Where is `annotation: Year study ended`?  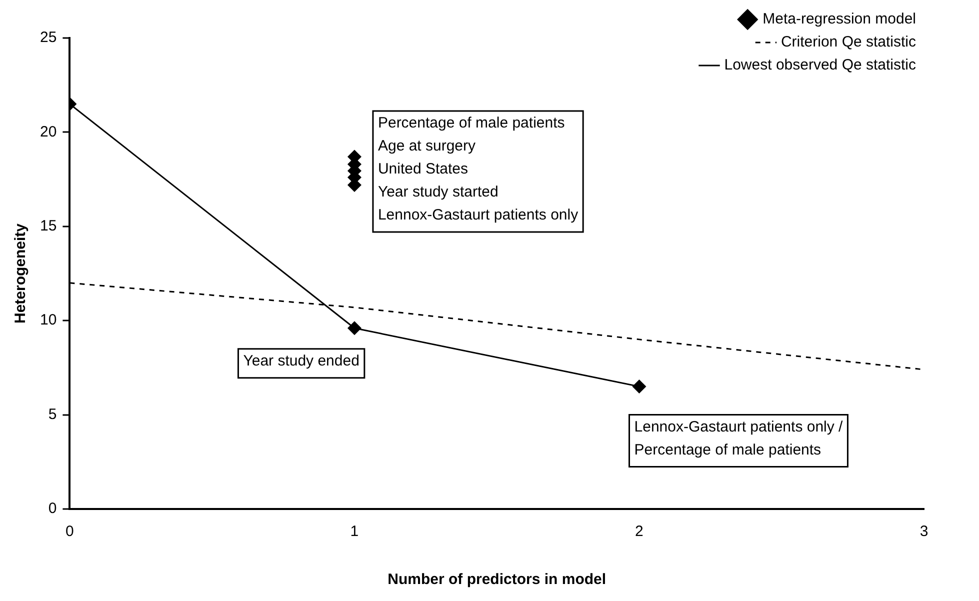
annotation: Year study ended is located at coordinates (301, 361).